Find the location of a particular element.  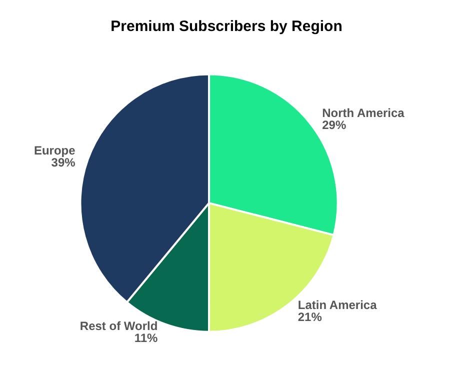

slice-label: Rest of World is located at coordinates (119, 325).